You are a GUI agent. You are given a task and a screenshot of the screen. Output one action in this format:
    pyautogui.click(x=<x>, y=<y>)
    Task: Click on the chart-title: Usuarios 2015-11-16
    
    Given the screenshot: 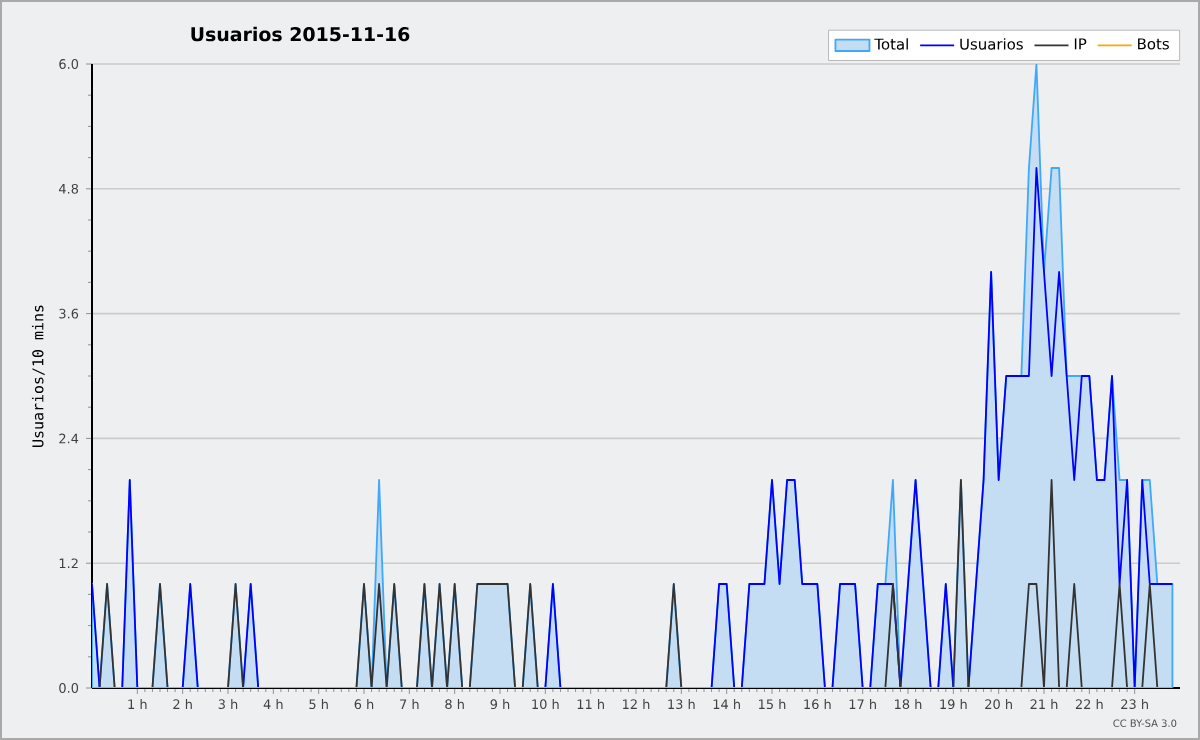 What is the action you would take?
    pyautogui.click(x=300, y=34)
    